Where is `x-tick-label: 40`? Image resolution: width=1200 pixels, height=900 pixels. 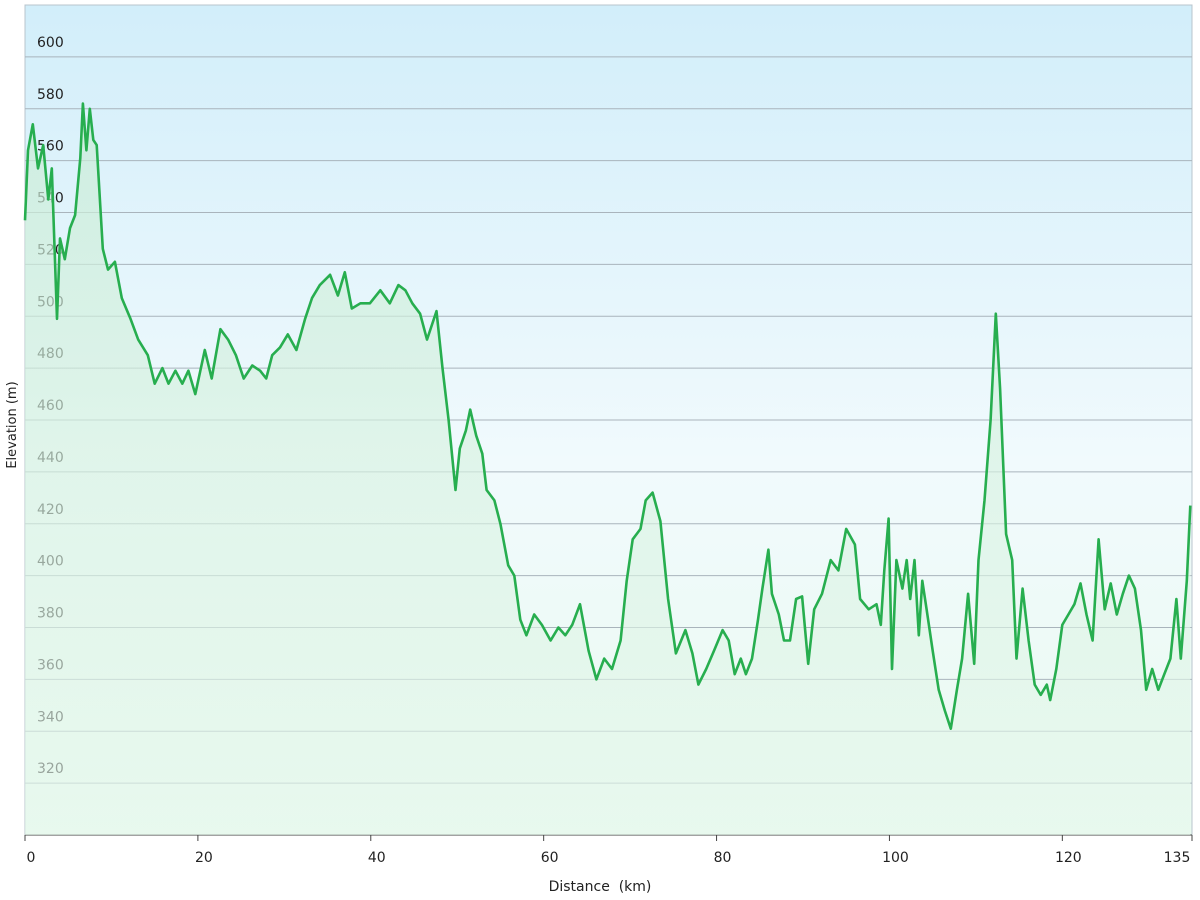
x-tick-label: 40 is located at coordinates (377, 858).